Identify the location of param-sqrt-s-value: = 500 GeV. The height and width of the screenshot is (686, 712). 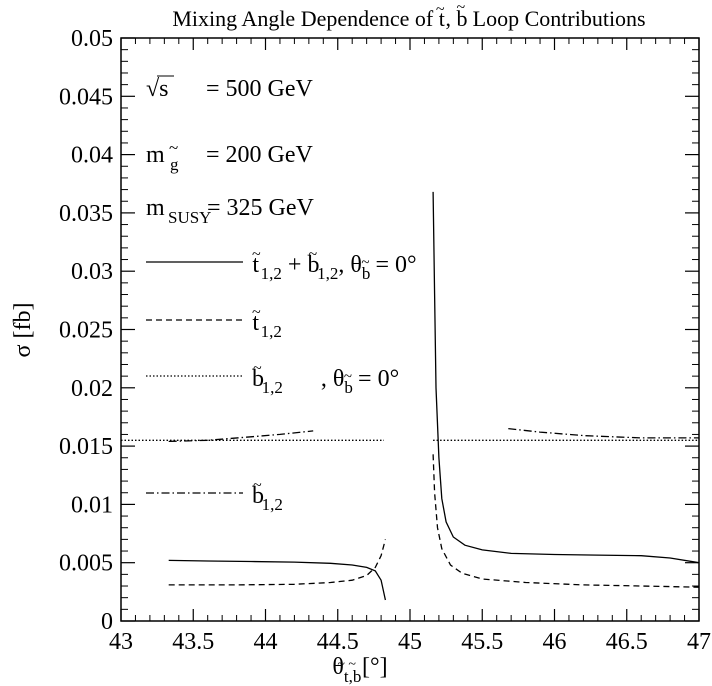
(260, 89).